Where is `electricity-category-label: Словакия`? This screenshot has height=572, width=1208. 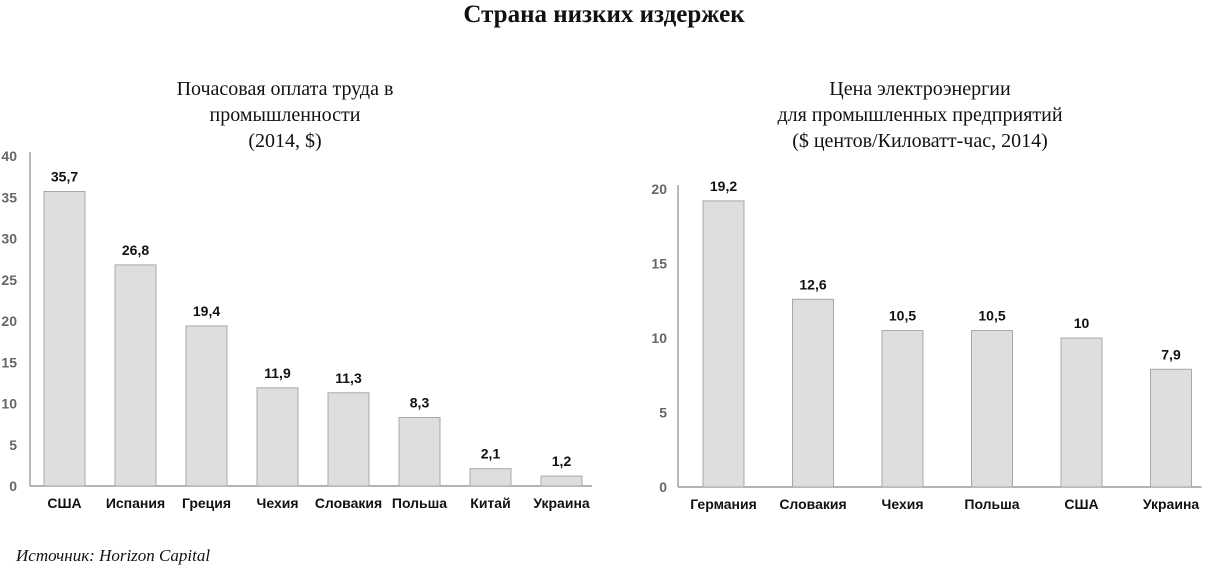
electricity-category-label: Словакия is located at coordinates (812, 504).